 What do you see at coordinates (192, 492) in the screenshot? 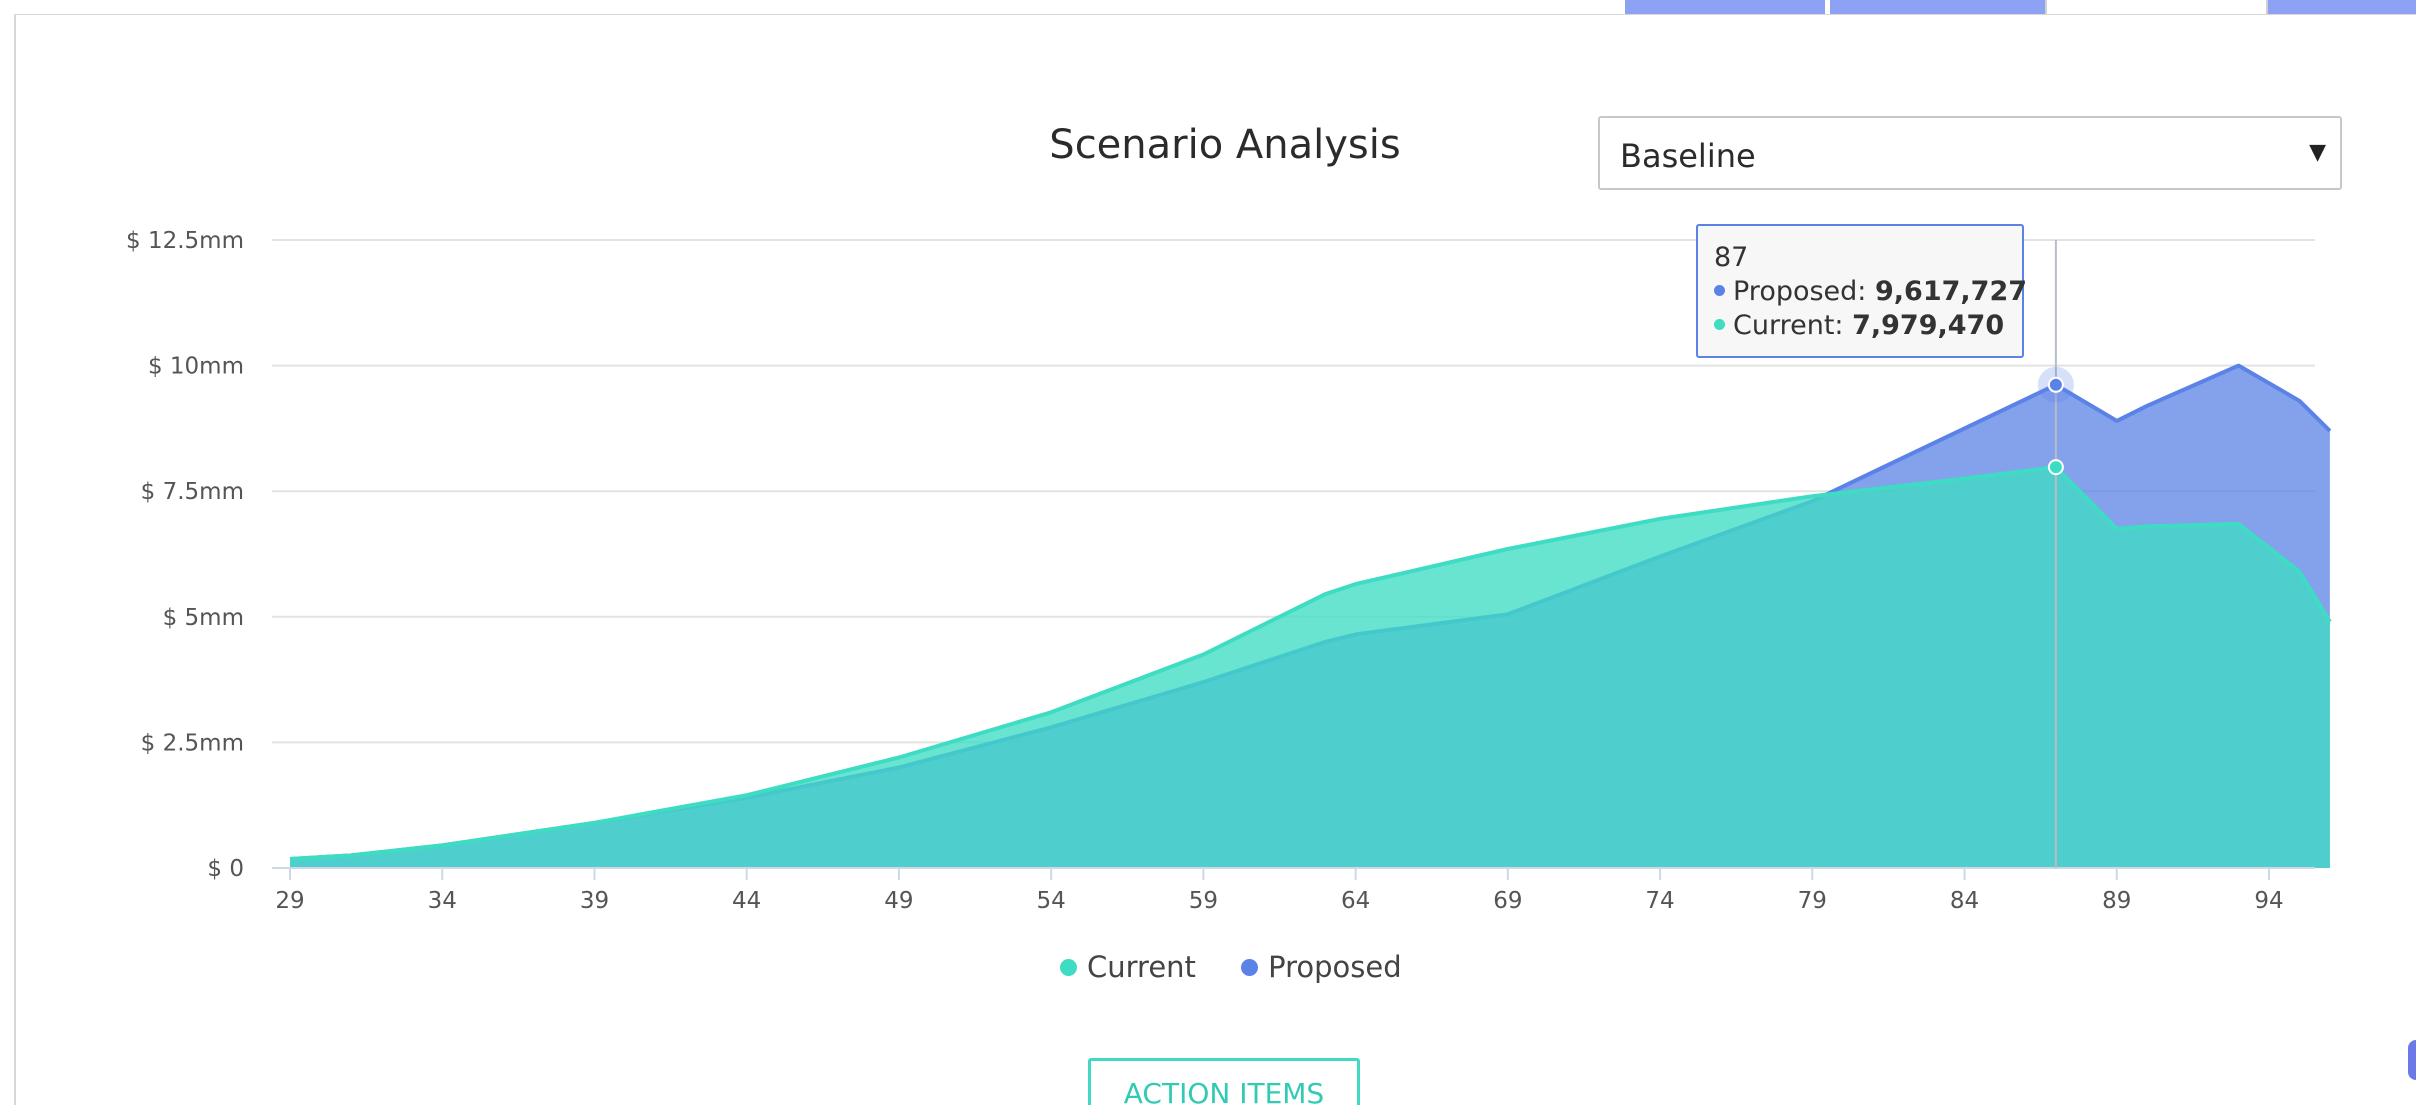
I see `y-tick-label: $ 7.5mm` at bounding box center [192, 492].